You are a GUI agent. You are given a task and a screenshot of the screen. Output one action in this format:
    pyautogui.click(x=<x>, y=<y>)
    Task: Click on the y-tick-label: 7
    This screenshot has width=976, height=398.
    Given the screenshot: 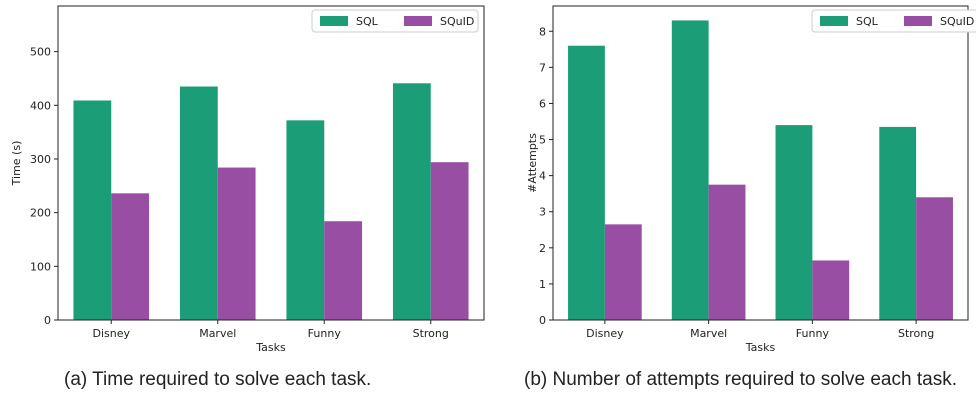 What is the action you would take?
    pyautogui.click(x=542, y=67)
    